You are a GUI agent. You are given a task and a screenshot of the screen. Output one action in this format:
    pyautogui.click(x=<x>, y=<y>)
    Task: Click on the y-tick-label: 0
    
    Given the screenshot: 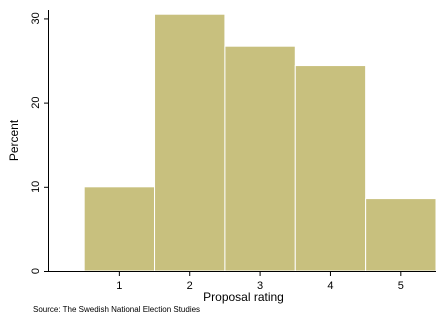 What is the action you would take?
    pyautogui.click(x=36, y=271)
    